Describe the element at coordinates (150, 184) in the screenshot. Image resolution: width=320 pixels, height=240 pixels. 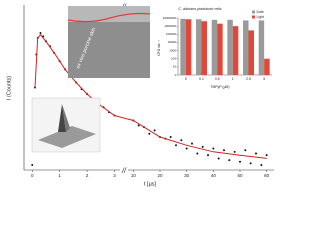
I see `x-axis-label: t [µs]` at that location.